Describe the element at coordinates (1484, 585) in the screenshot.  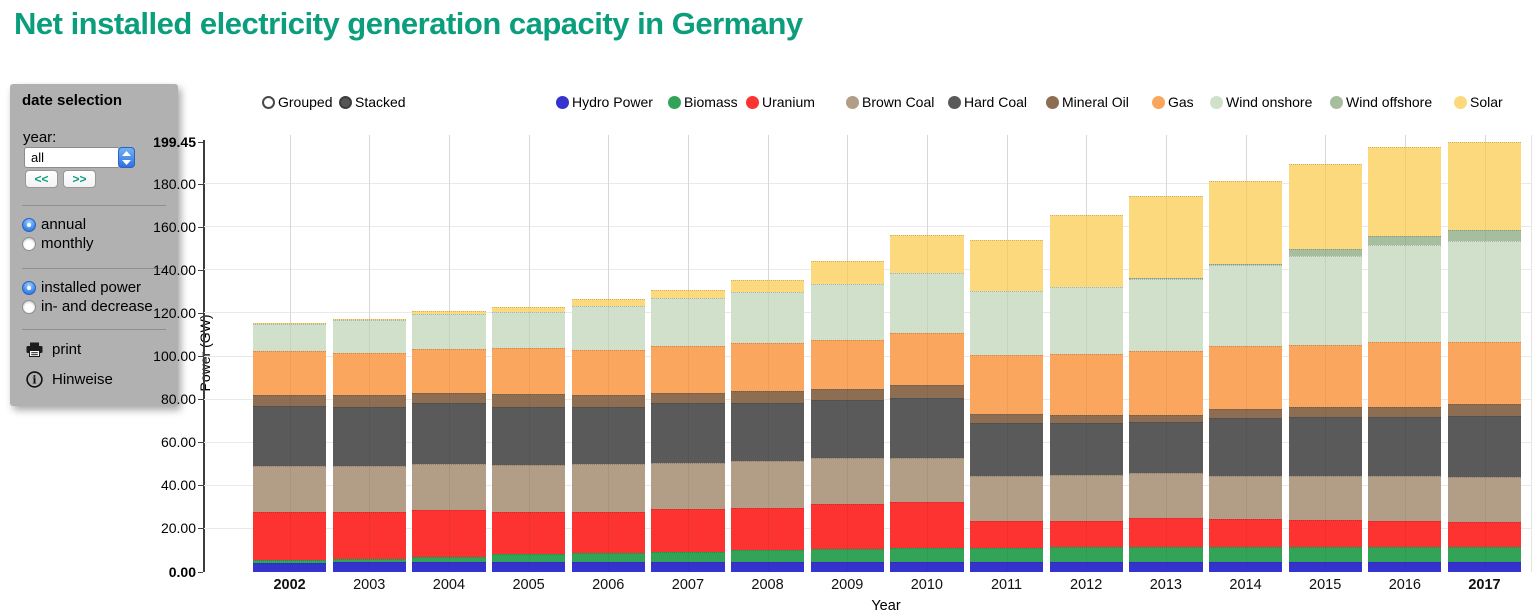
I see `x-tick-label-2017: 2017` at that location.